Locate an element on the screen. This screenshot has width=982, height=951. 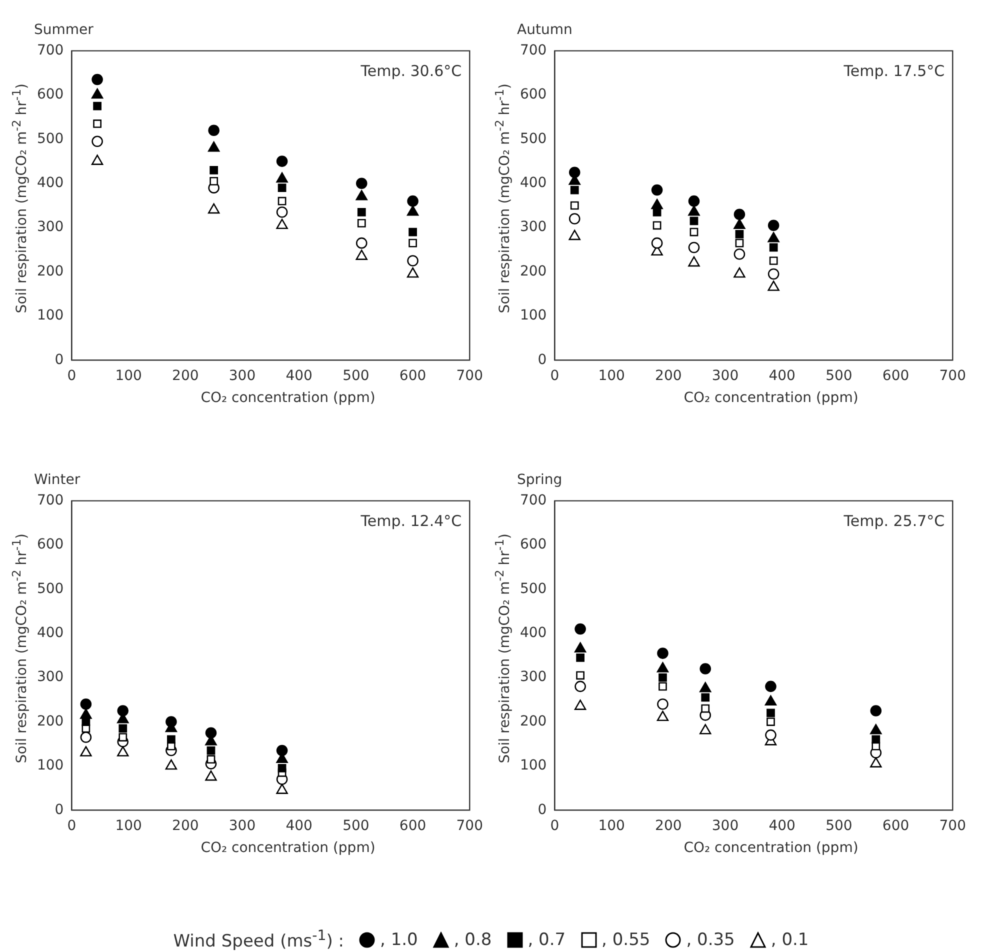
x-tick-label: 300 is located at coordinates (725, 376).